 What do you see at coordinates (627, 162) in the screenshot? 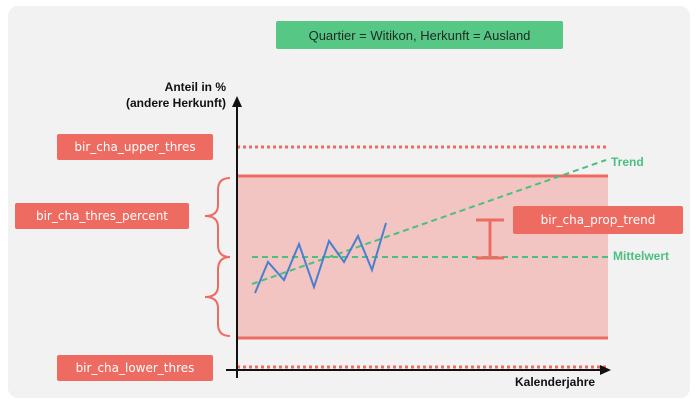
I see `trend-line-label: Trend` at bounding box center [627, 162].